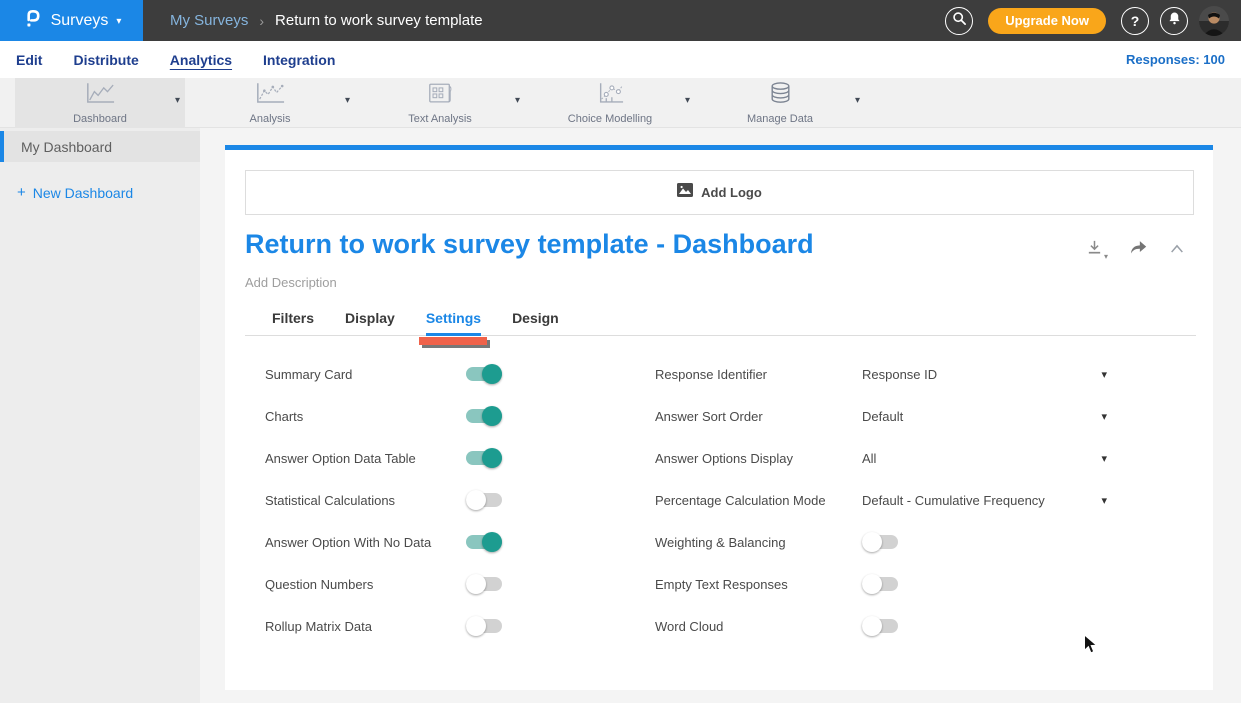  I want to click on setting-row-statistical-calculations: Statistical Calculations, so click(383, 500).